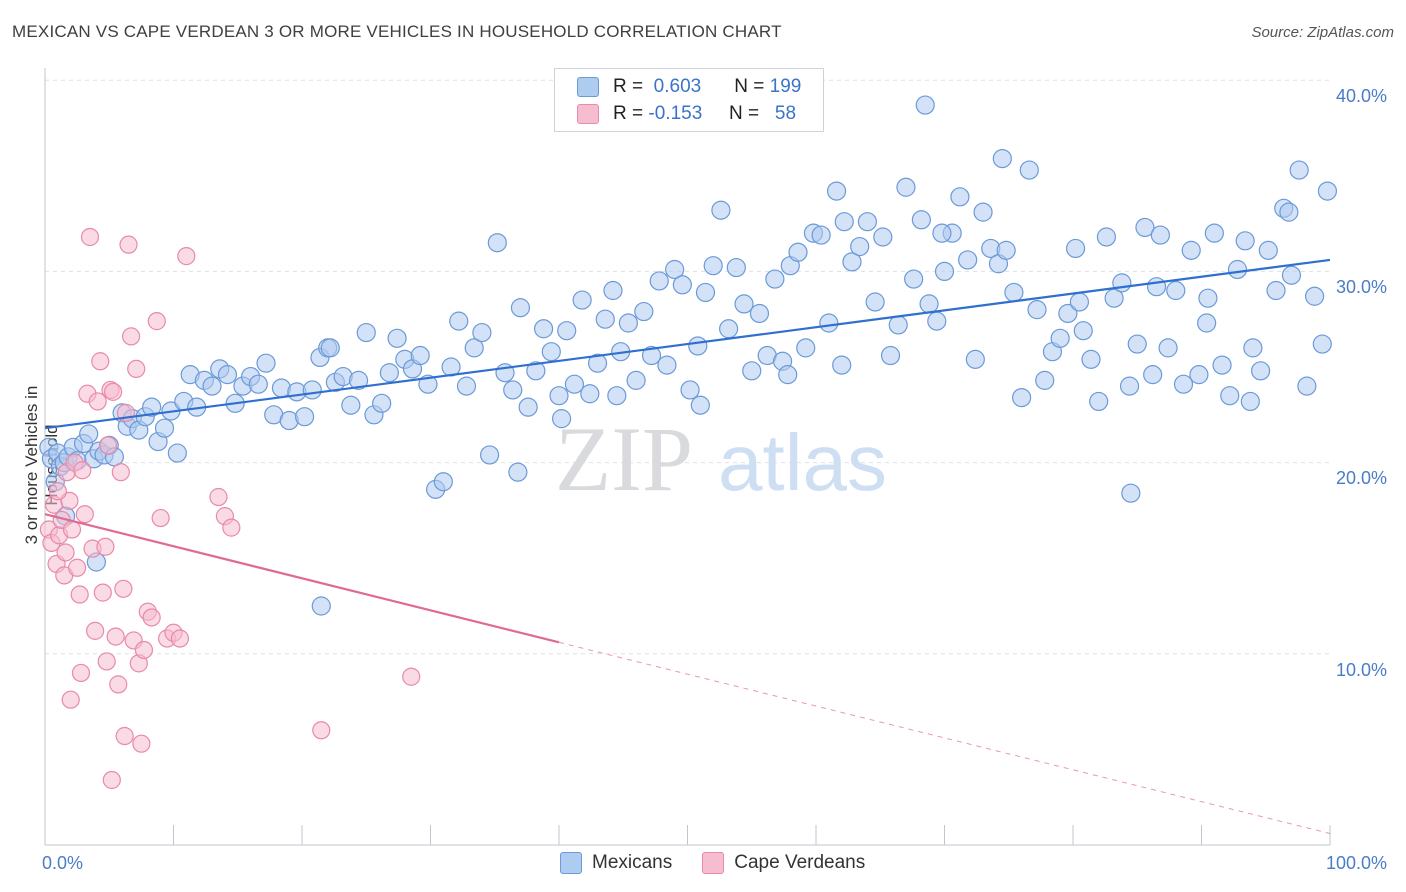 The image size is (1406, 892). Describe the element at coordinates (785, 113) in the screenshot. I see `n-value-cape-verdeans: 58` at that location.